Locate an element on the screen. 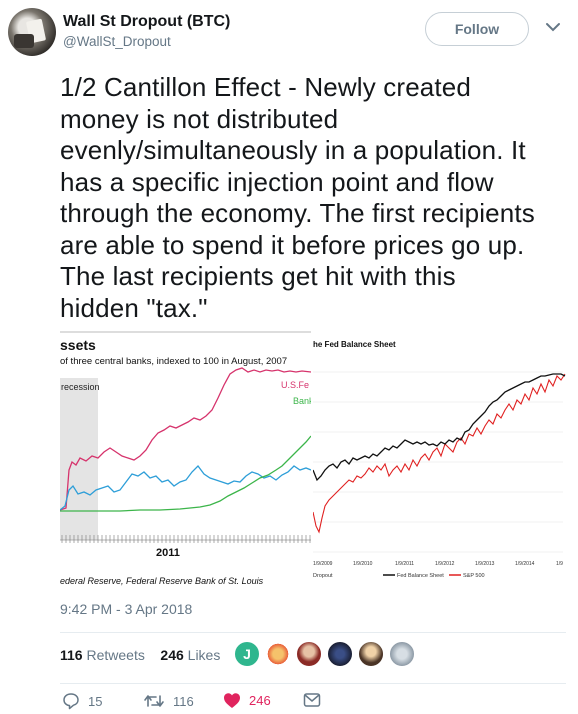 The height and width of the screenshot is (714, 578). x-tick-label: 1/9/2009 is located at coordinates (323, 564).